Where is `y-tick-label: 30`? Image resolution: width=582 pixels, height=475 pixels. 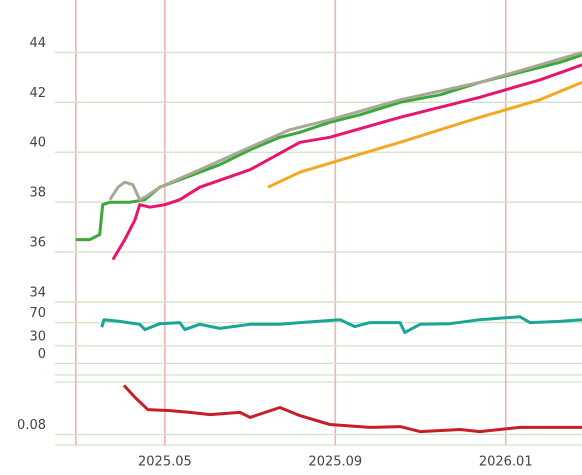 y-tick-label: 30 is located at coordinates (37, 336).